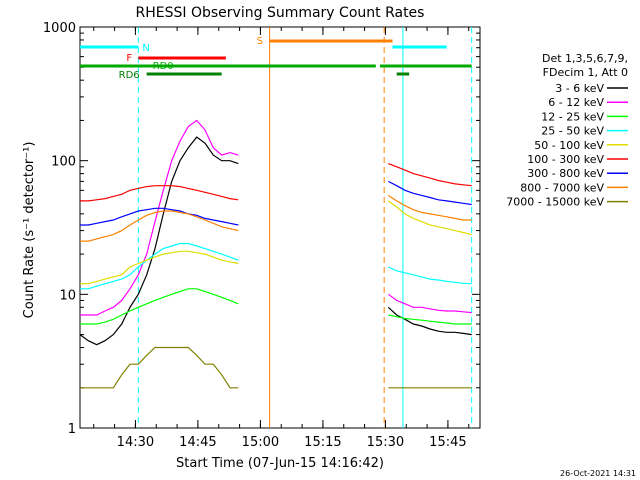 The image size is (640, 480). What do you see at coordinates (260, 442) in the screenshot?
I see `x-tick-label: 15:00` at bounding box center [260, 442].